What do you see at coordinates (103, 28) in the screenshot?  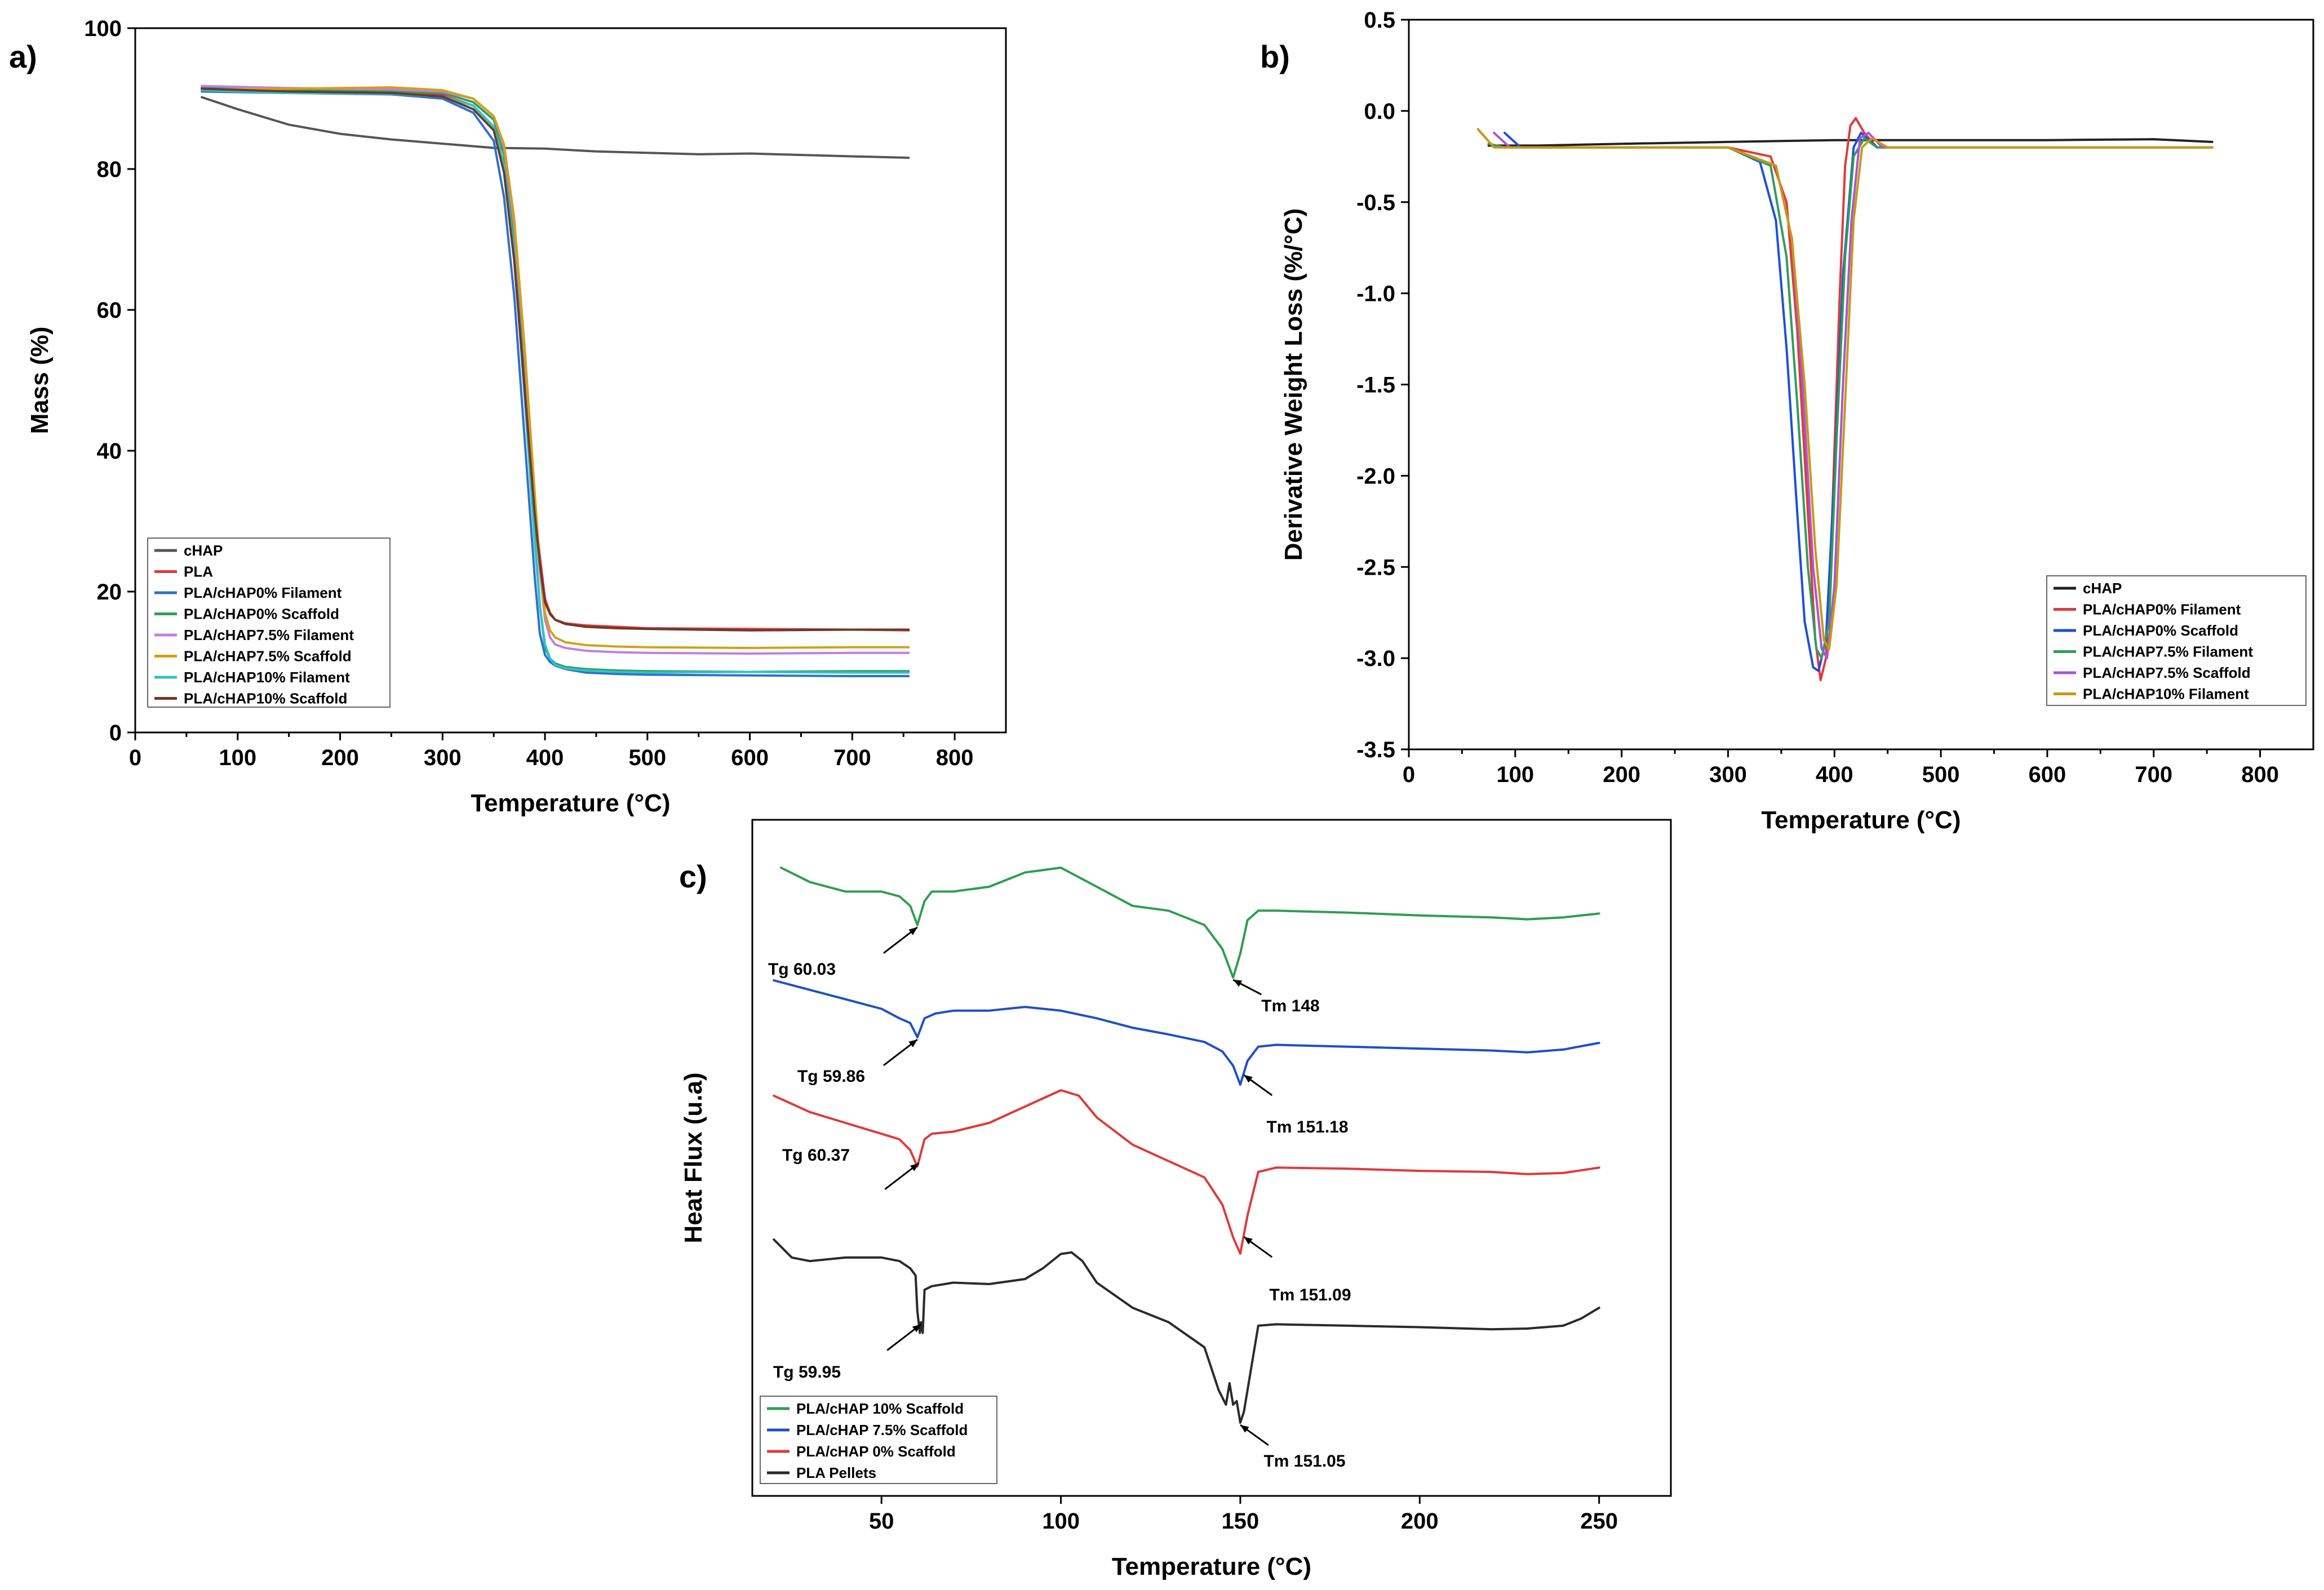 I see `y-tick-label: 100` at bounding box center [103, 28].